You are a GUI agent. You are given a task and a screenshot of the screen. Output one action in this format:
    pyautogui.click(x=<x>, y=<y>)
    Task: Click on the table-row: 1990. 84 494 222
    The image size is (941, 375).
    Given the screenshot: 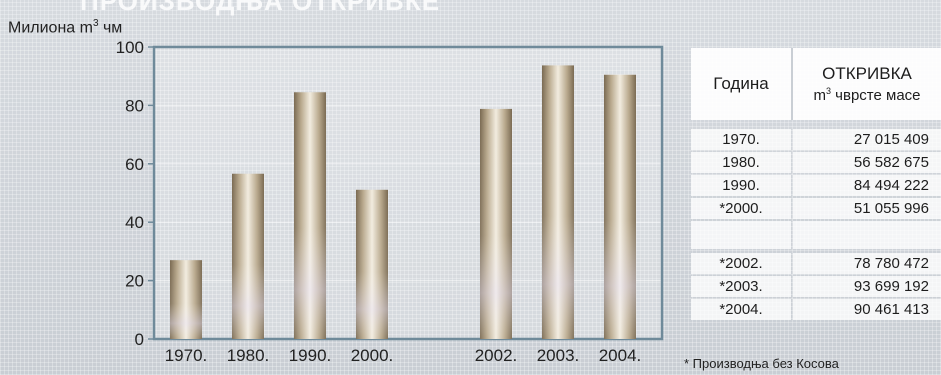 What is the action you would take?
    pyautogui.click(x=816, y=185)
    